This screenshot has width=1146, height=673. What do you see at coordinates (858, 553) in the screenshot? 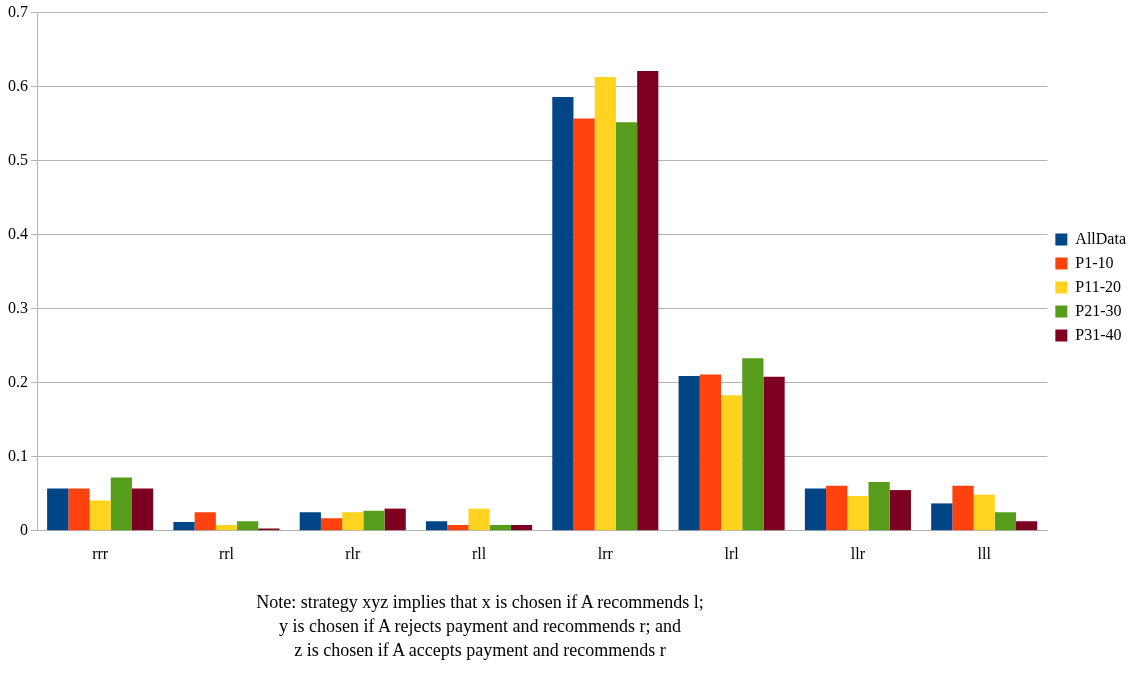
I see `x-tick-label: llr` at bounding box center [858, 553].